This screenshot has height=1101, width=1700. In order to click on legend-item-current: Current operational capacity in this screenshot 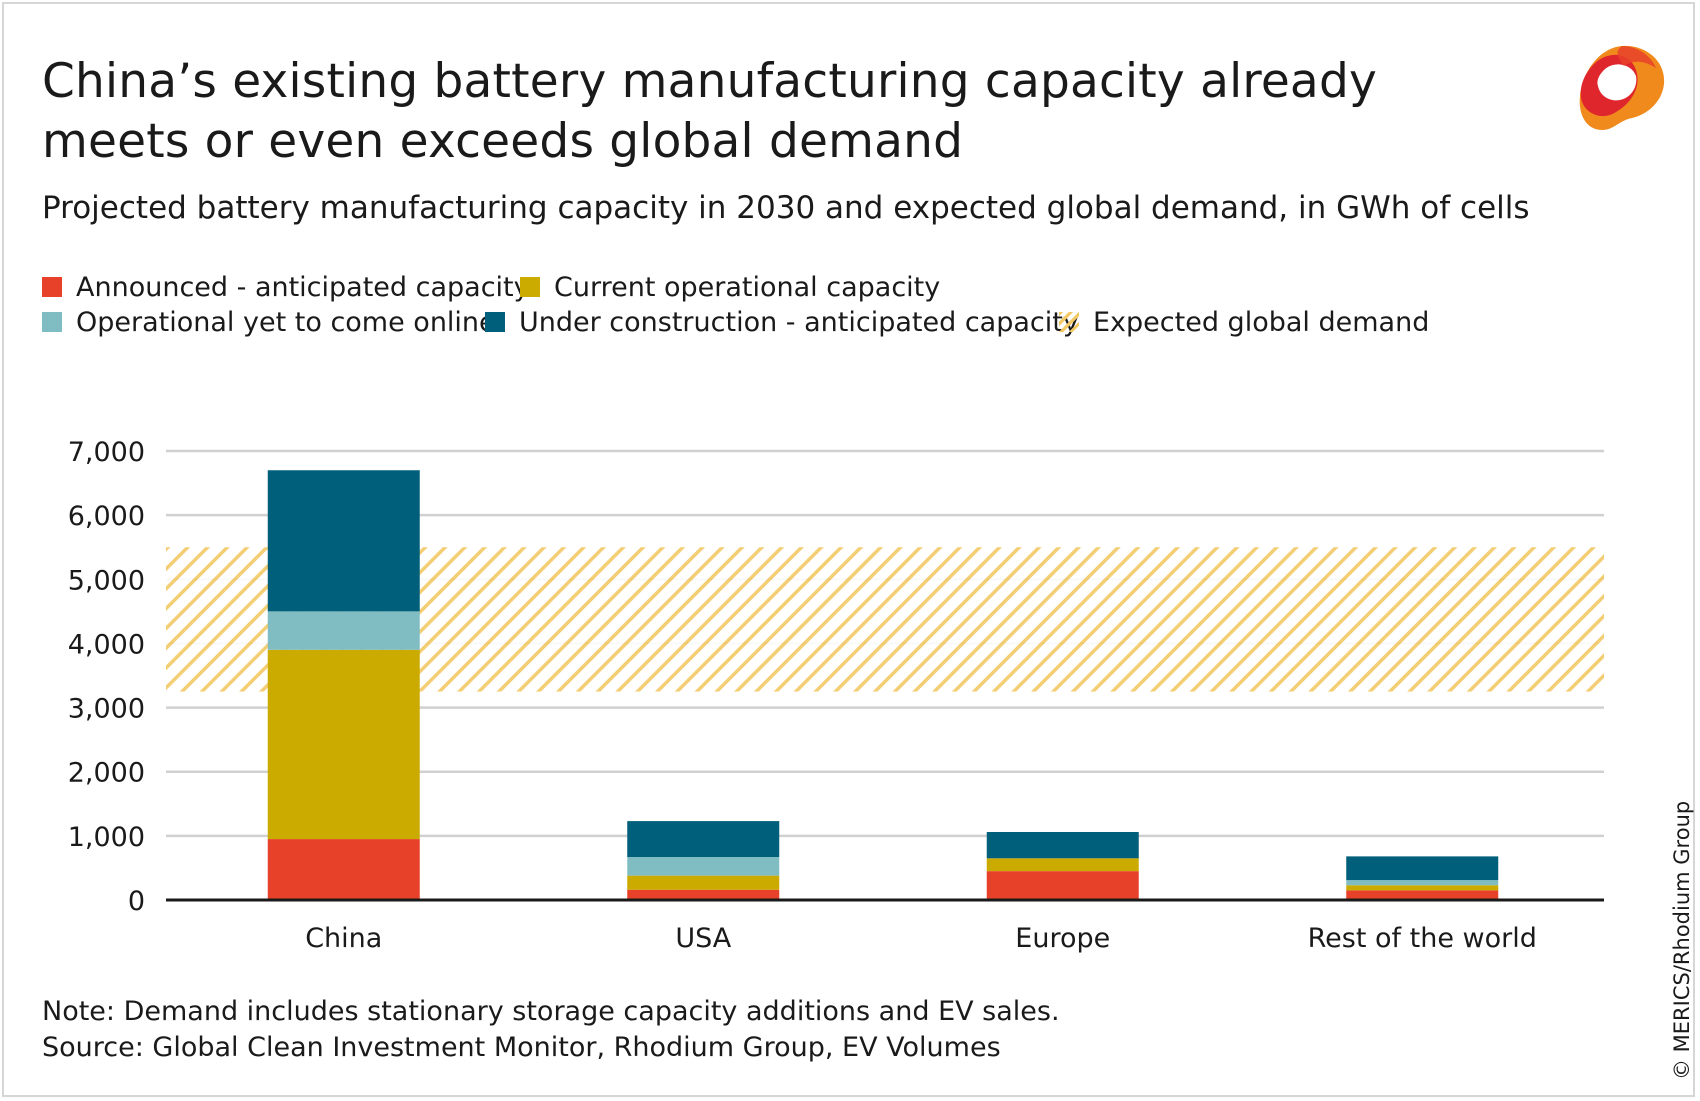, I will do `click(730, 287)`.